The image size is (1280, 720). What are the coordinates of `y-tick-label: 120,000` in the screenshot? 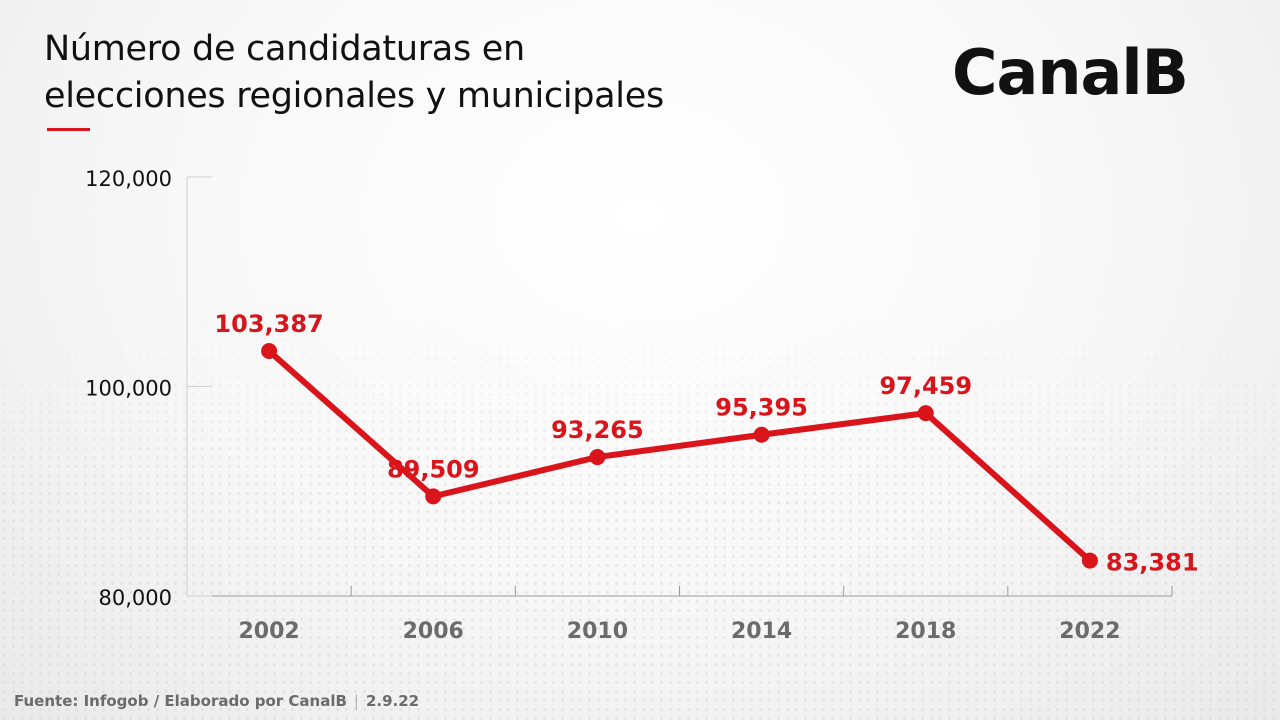 It's located at (128, 179).